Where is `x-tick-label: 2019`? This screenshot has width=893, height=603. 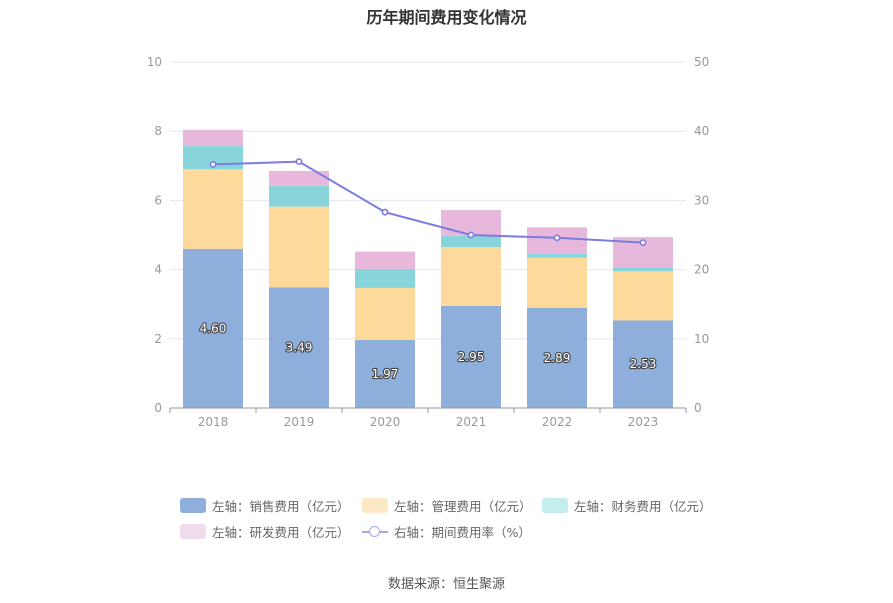
x-tick-label: 2019 is located at coordinates (299, 422).